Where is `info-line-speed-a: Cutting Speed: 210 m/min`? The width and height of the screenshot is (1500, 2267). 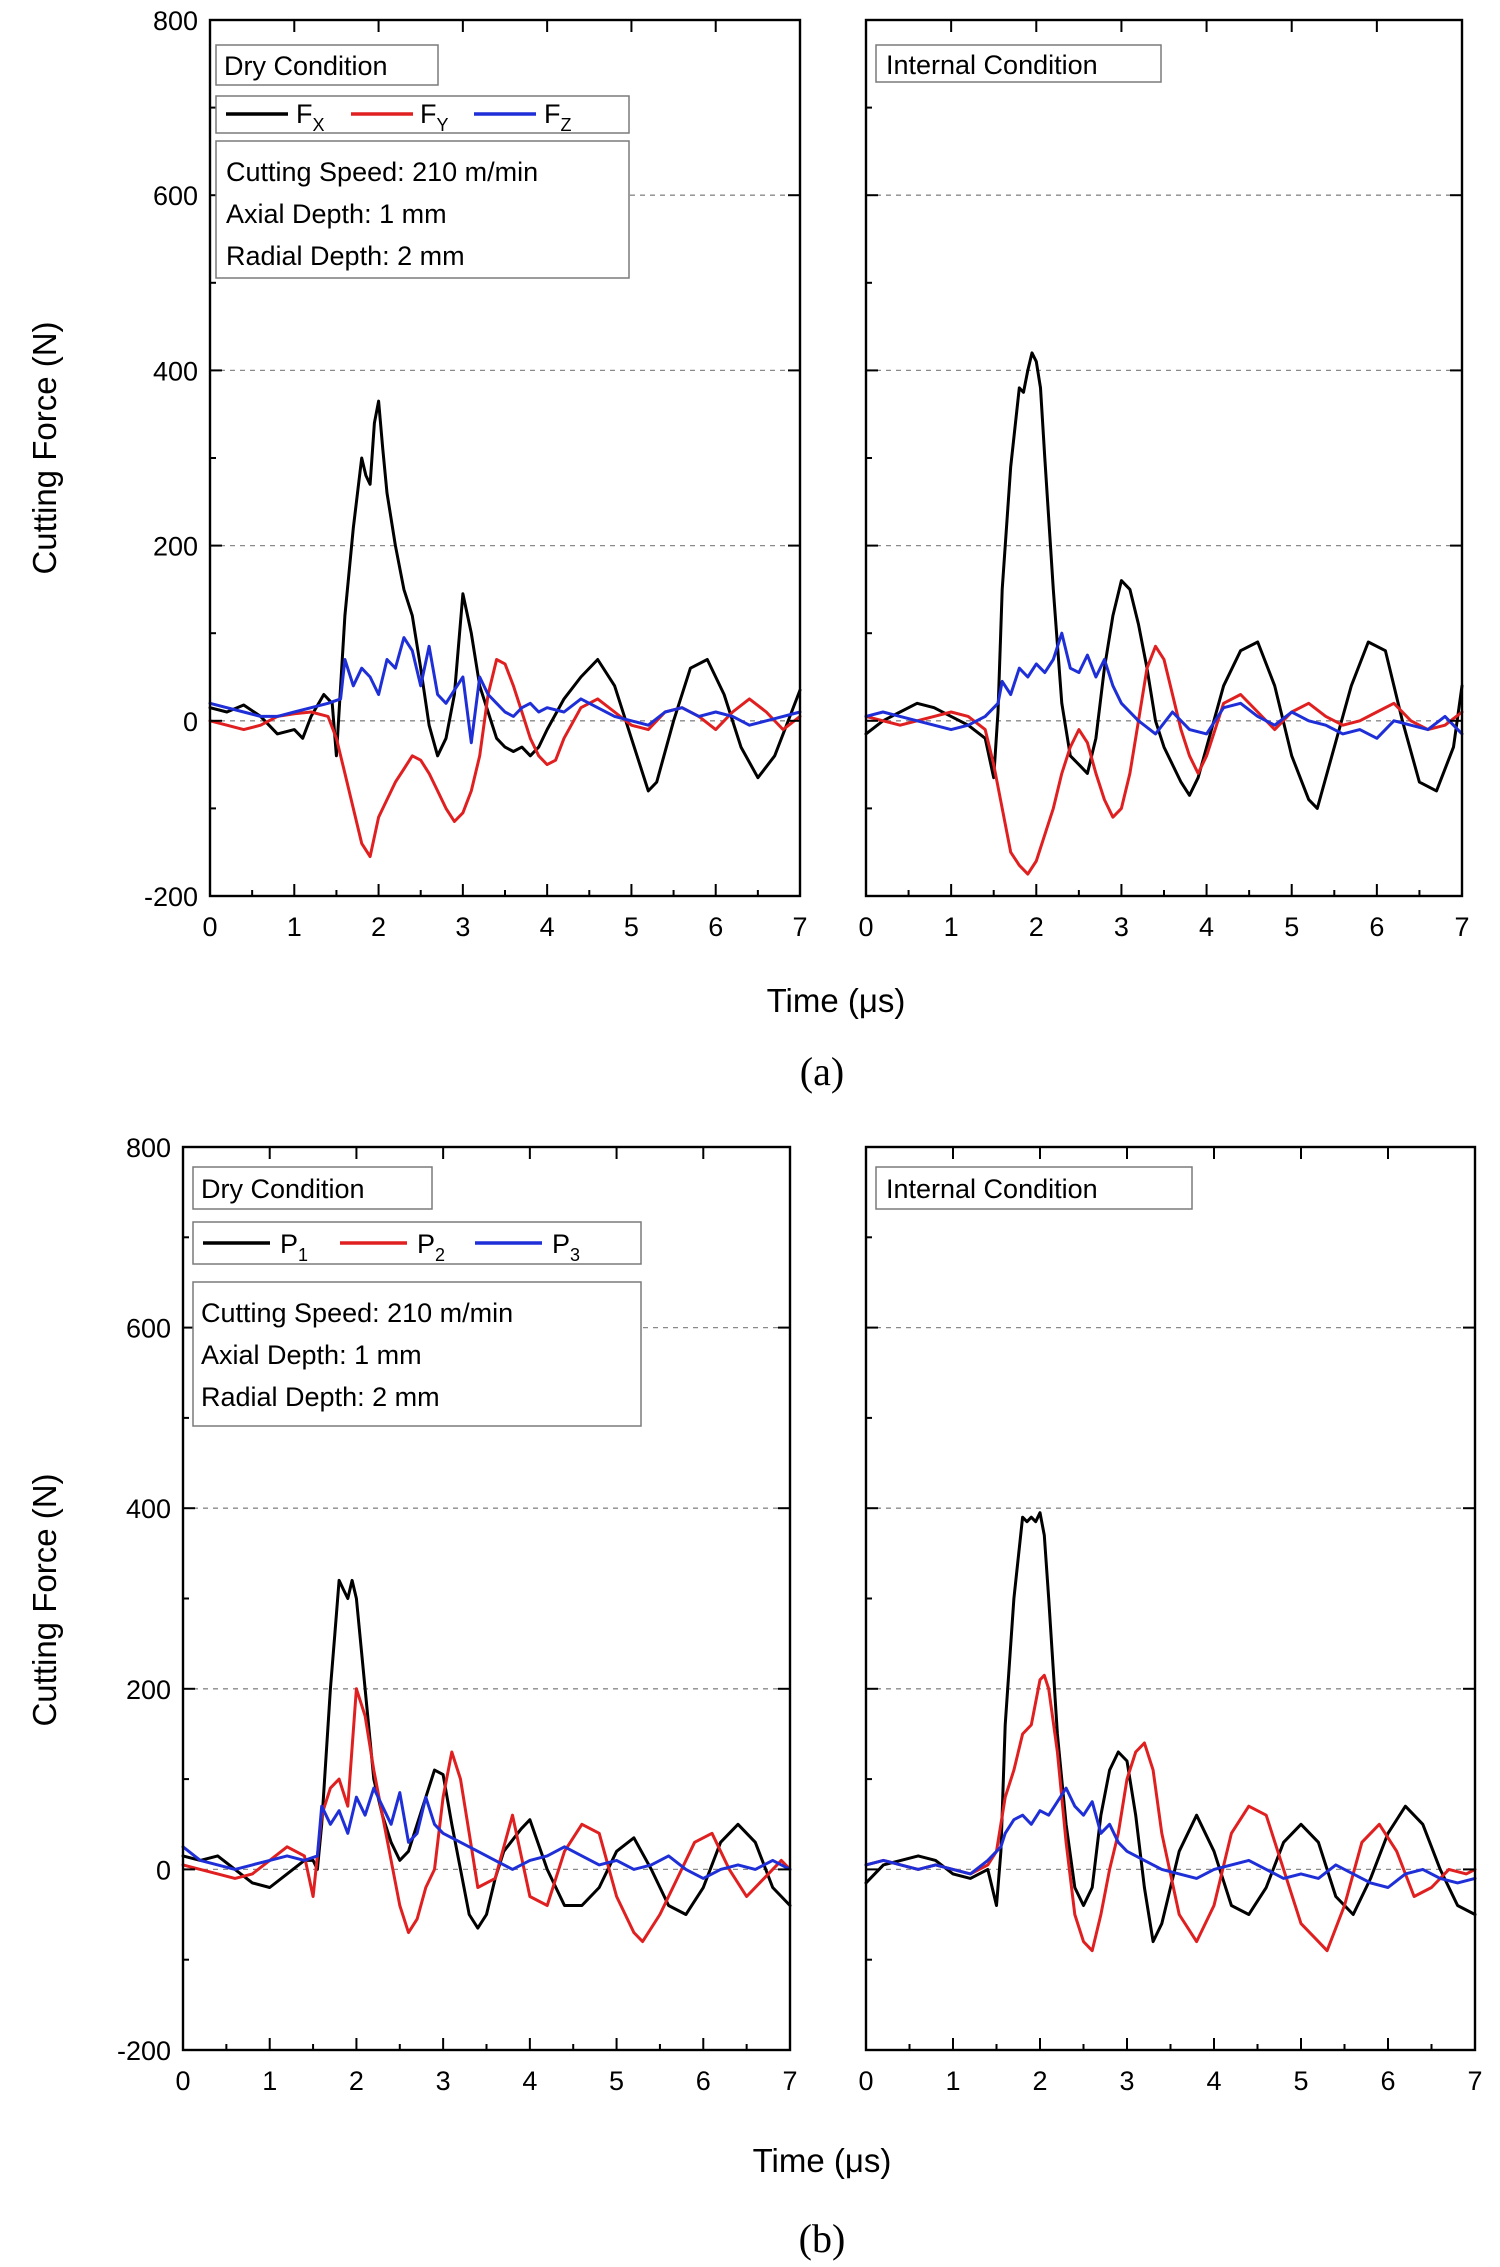
info-line-speed-a: Cutting Speed: 210 m/min is located at coordinates (382, 172).